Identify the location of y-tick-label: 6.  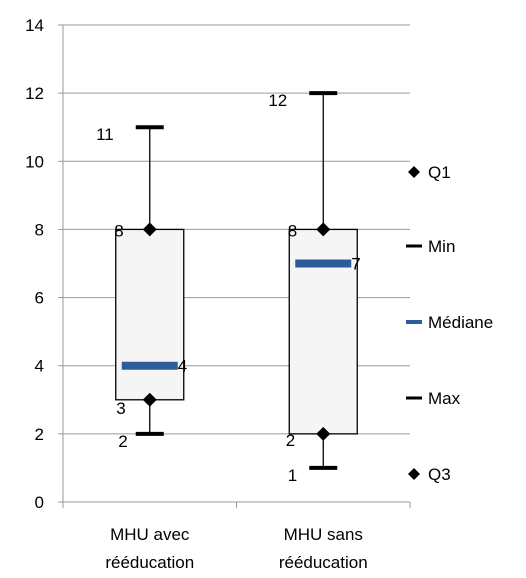
(39, 298).